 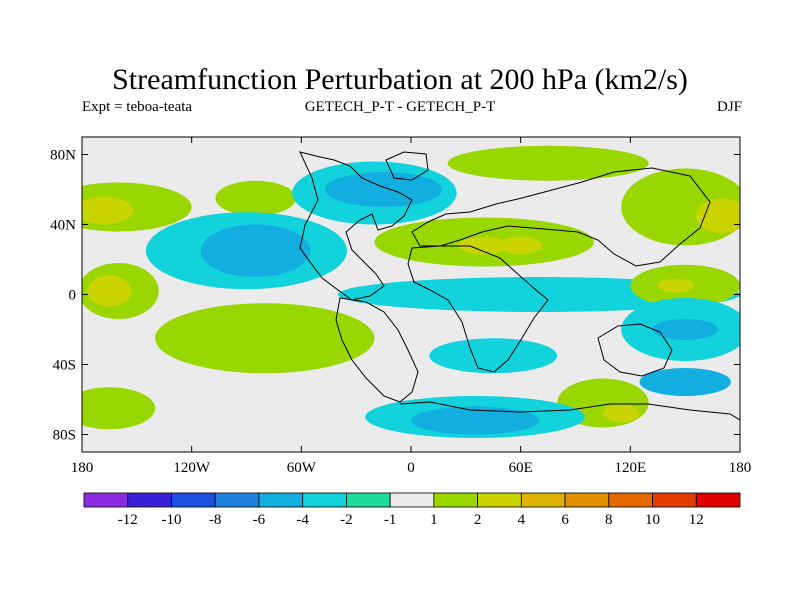 I want to click on colorbar-label-10: 6, so click(x=565, y=520).